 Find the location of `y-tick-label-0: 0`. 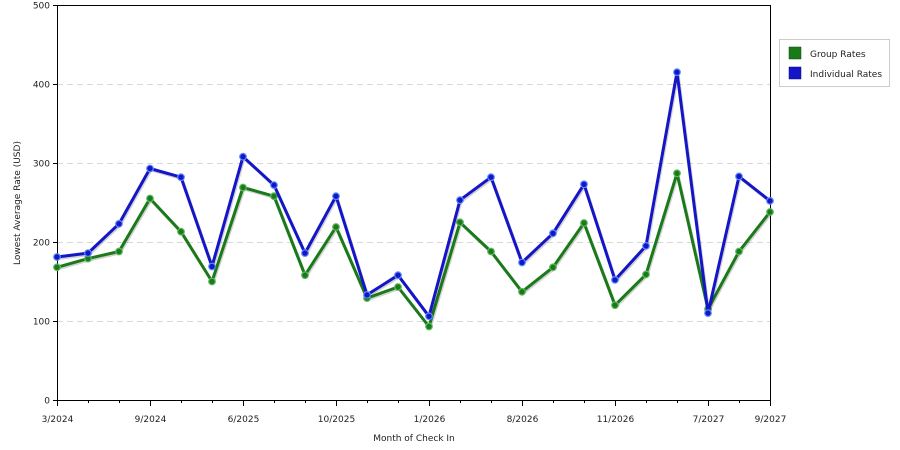

y-tick-label-0: 0 is located at coordinates (47, 402).